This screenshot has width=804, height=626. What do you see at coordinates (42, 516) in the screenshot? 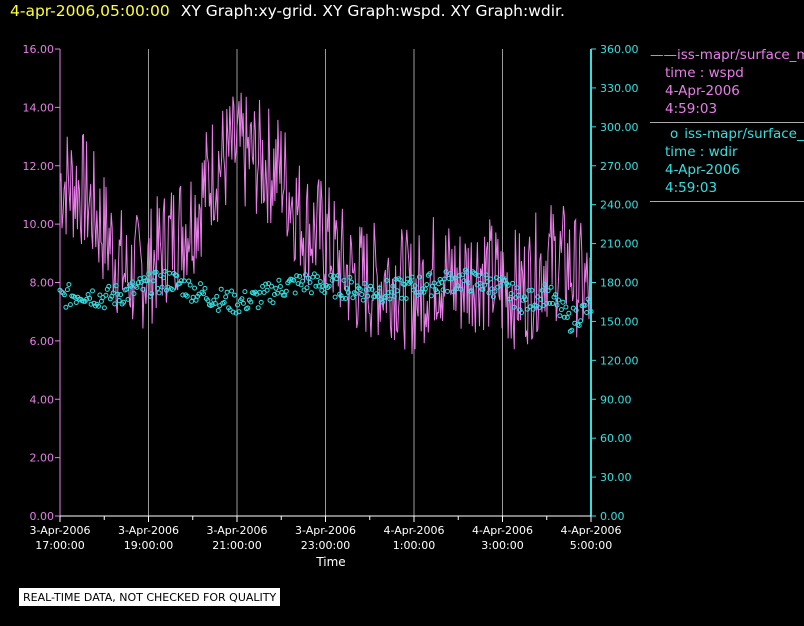
I see `y-left-tick-label: 0.00` at bounding box center [42, 516].